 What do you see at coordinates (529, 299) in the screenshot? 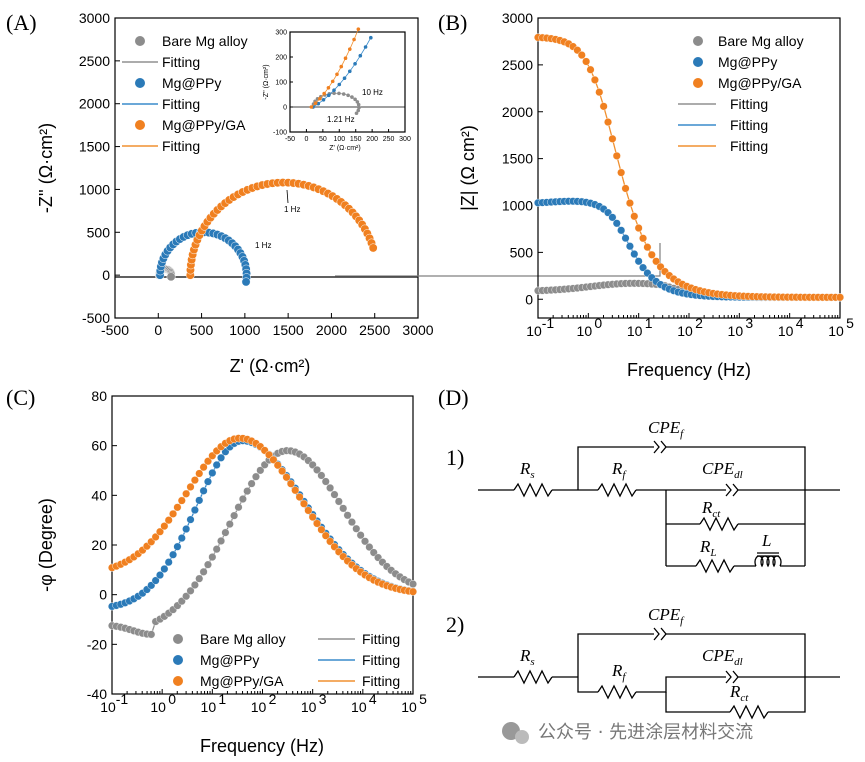
I see `b-ytick-label: 0` at bounding box center [529, 299].